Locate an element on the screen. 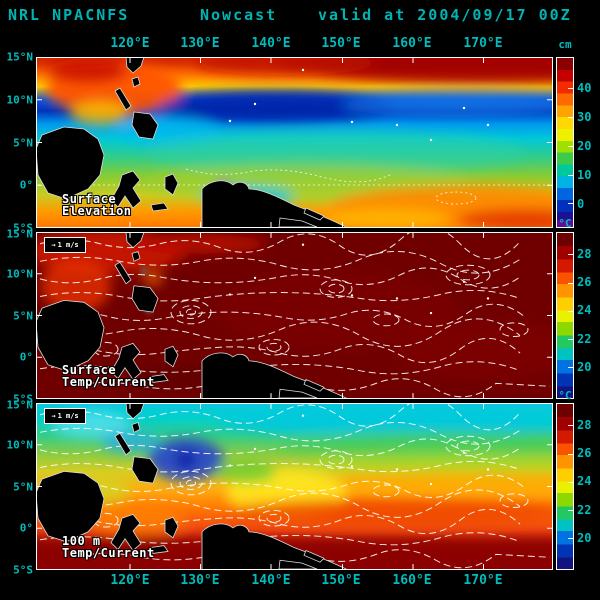 Image resolution: width=600 pixels, height=600 pixels. colorbar-100m-temp is located at coordinates (565, 486).